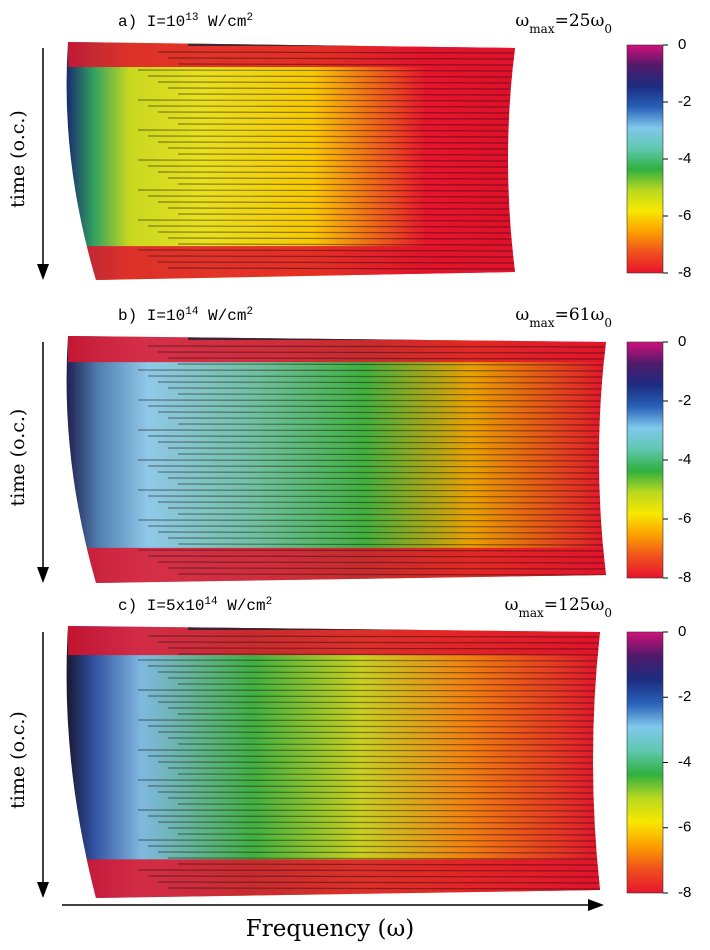 This screenshot has height=950, width=710. Describe the element at coordinates (211, 602) in the screenshot. I see `title-part: 14` at that location.